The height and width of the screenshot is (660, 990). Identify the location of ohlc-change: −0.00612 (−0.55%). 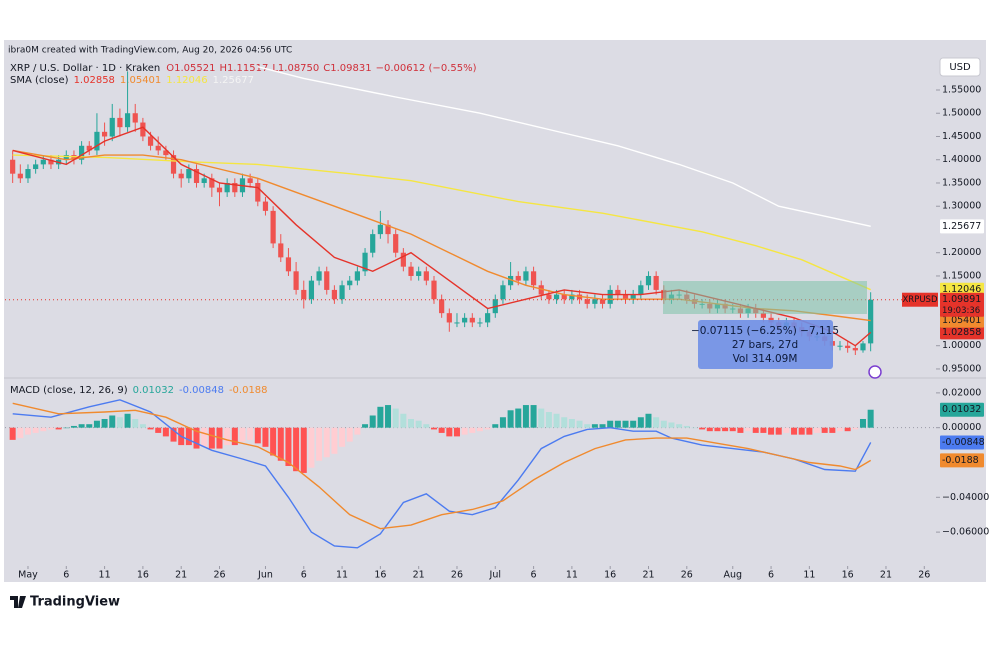
(426, 68).